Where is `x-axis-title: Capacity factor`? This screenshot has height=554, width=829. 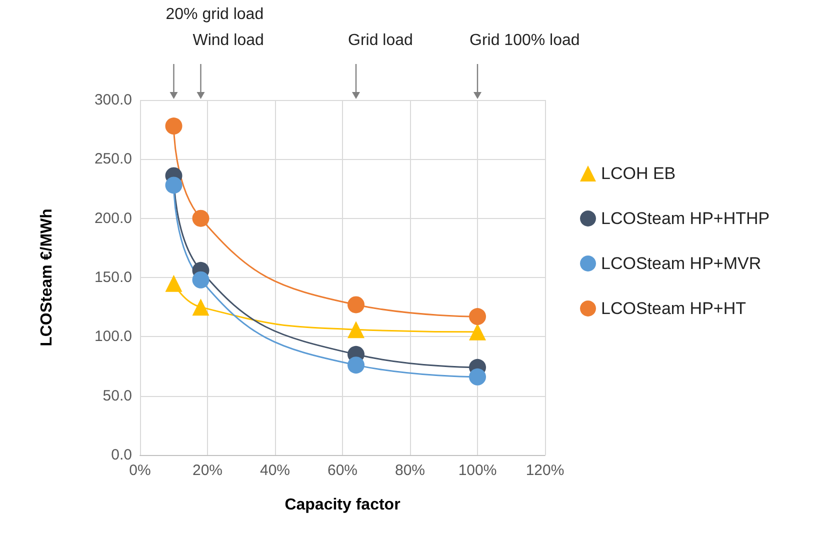 x-axis-title: Capacity factor is located at coordinates (342, 505).